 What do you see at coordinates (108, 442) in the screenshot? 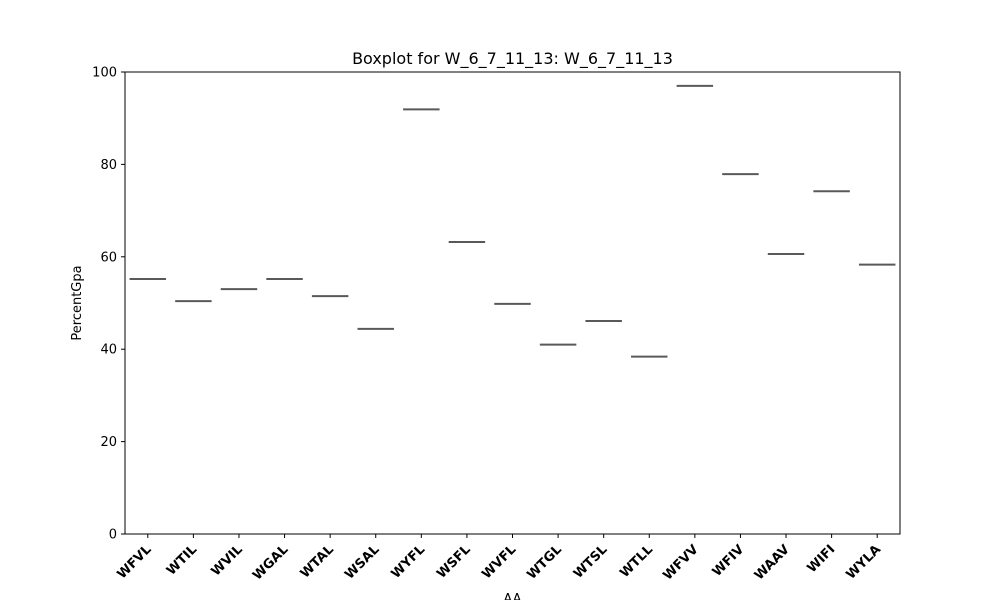
I see `y-tick-label: 20` at bounding box center [108, 442].